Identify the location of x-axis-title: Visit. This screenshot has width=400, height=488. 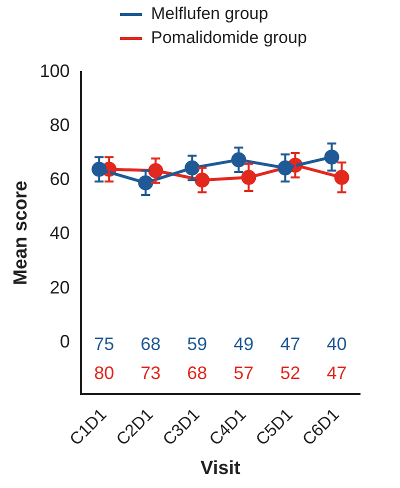
(220, 468).